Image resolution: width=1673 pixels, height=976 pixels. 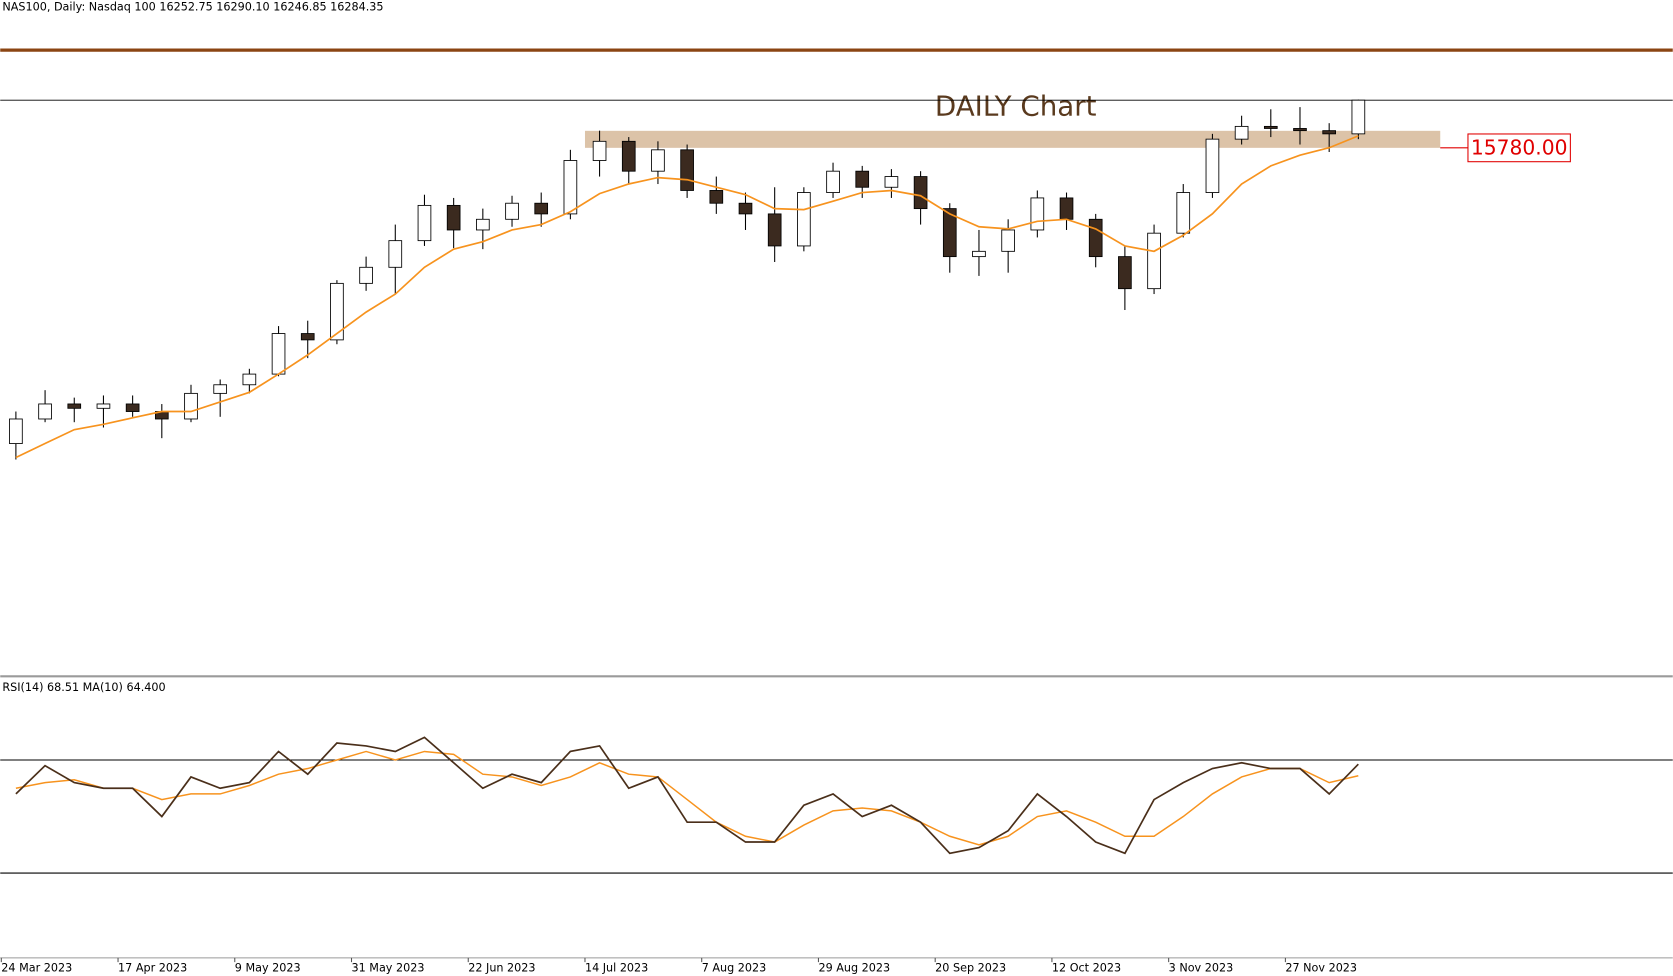 What do you see at coordinates (152, 968) in the screenshot?
I see `x-tick-label: 17 Apr 2023` at bounding box center [152, 968].